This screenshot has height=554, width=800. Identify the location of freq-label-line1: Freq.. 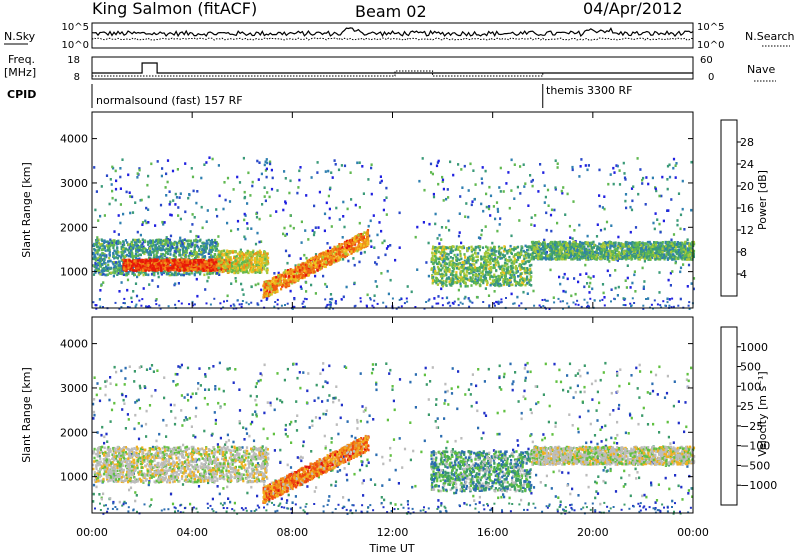
(21, 59).